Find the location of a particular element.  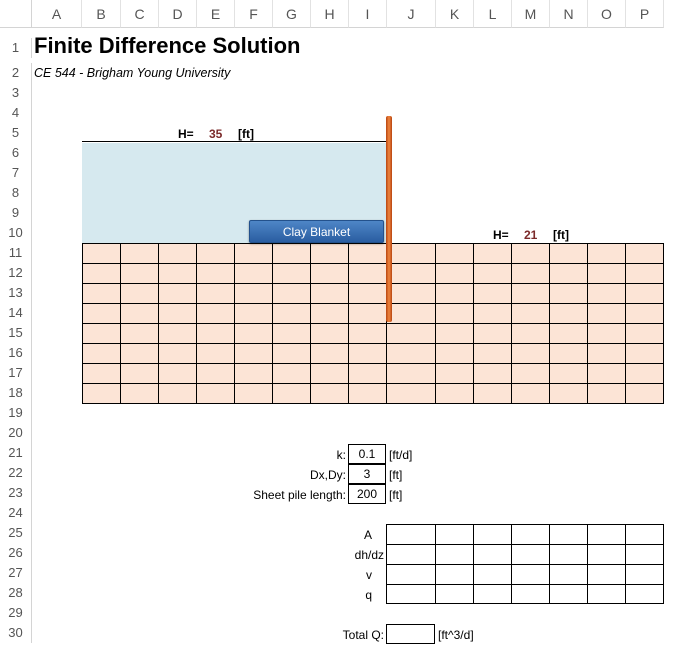

dx-dy-unit: [ft] is located at coordinates (396, 475).